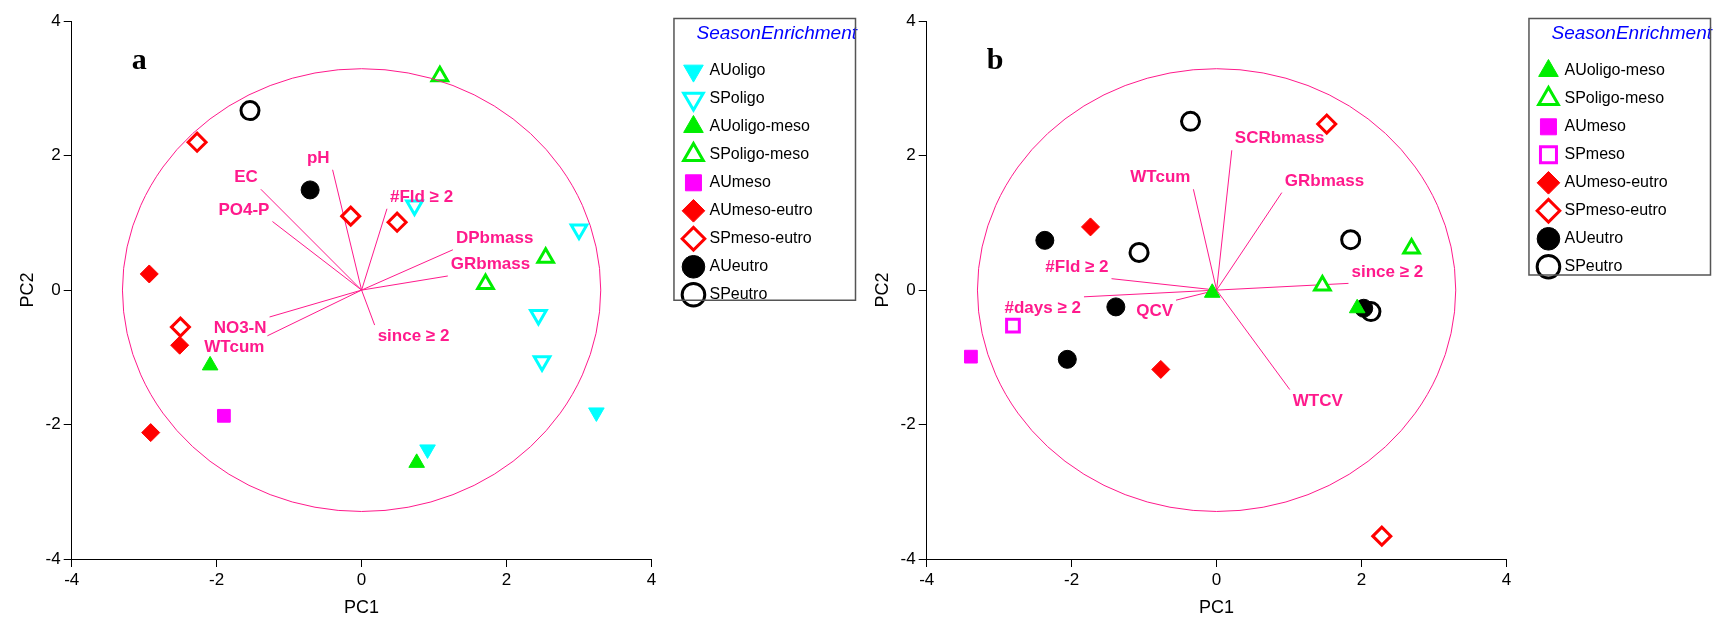 The width and height of the screenshot is (1731, 635). What do you see at coordinates (1595, 154) in the screenshot?
I see `legend-label: SPmeso` at bounding box center [1595, 154].